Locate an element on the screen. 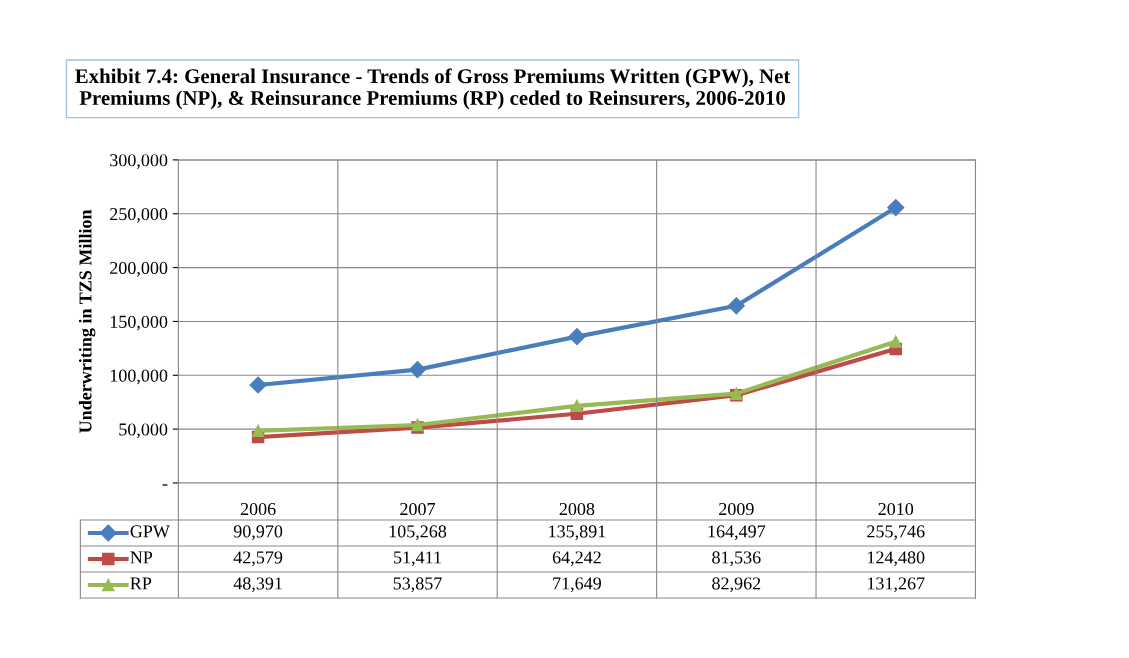 The width and height of the screenshot is (1129, 658). y-tick-label: 50,000 is located at coordinates (143, 431).